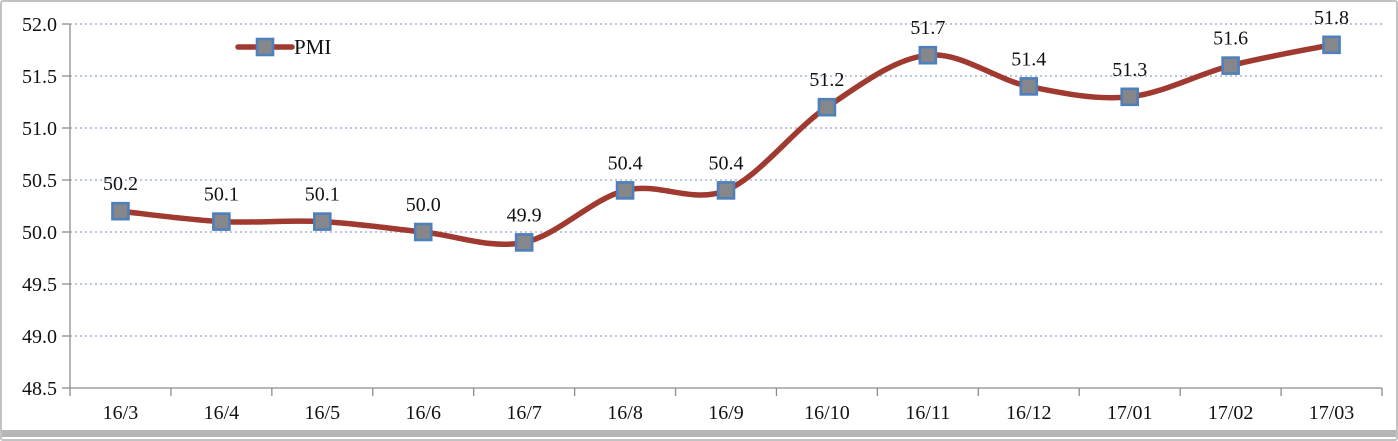  Describe the element at coordinates (524, 413) in the screenshot. I see `x-axis-category-label: 16/7` at that location.